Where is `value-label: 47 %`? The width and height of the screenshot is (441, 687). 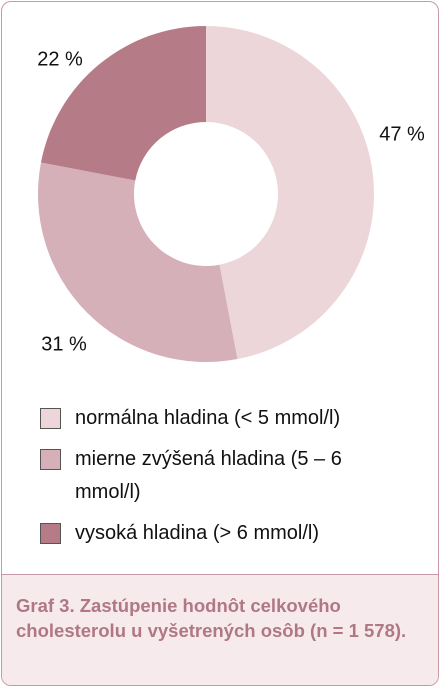
value-label: 47 % is located at coordinates (402, 134).